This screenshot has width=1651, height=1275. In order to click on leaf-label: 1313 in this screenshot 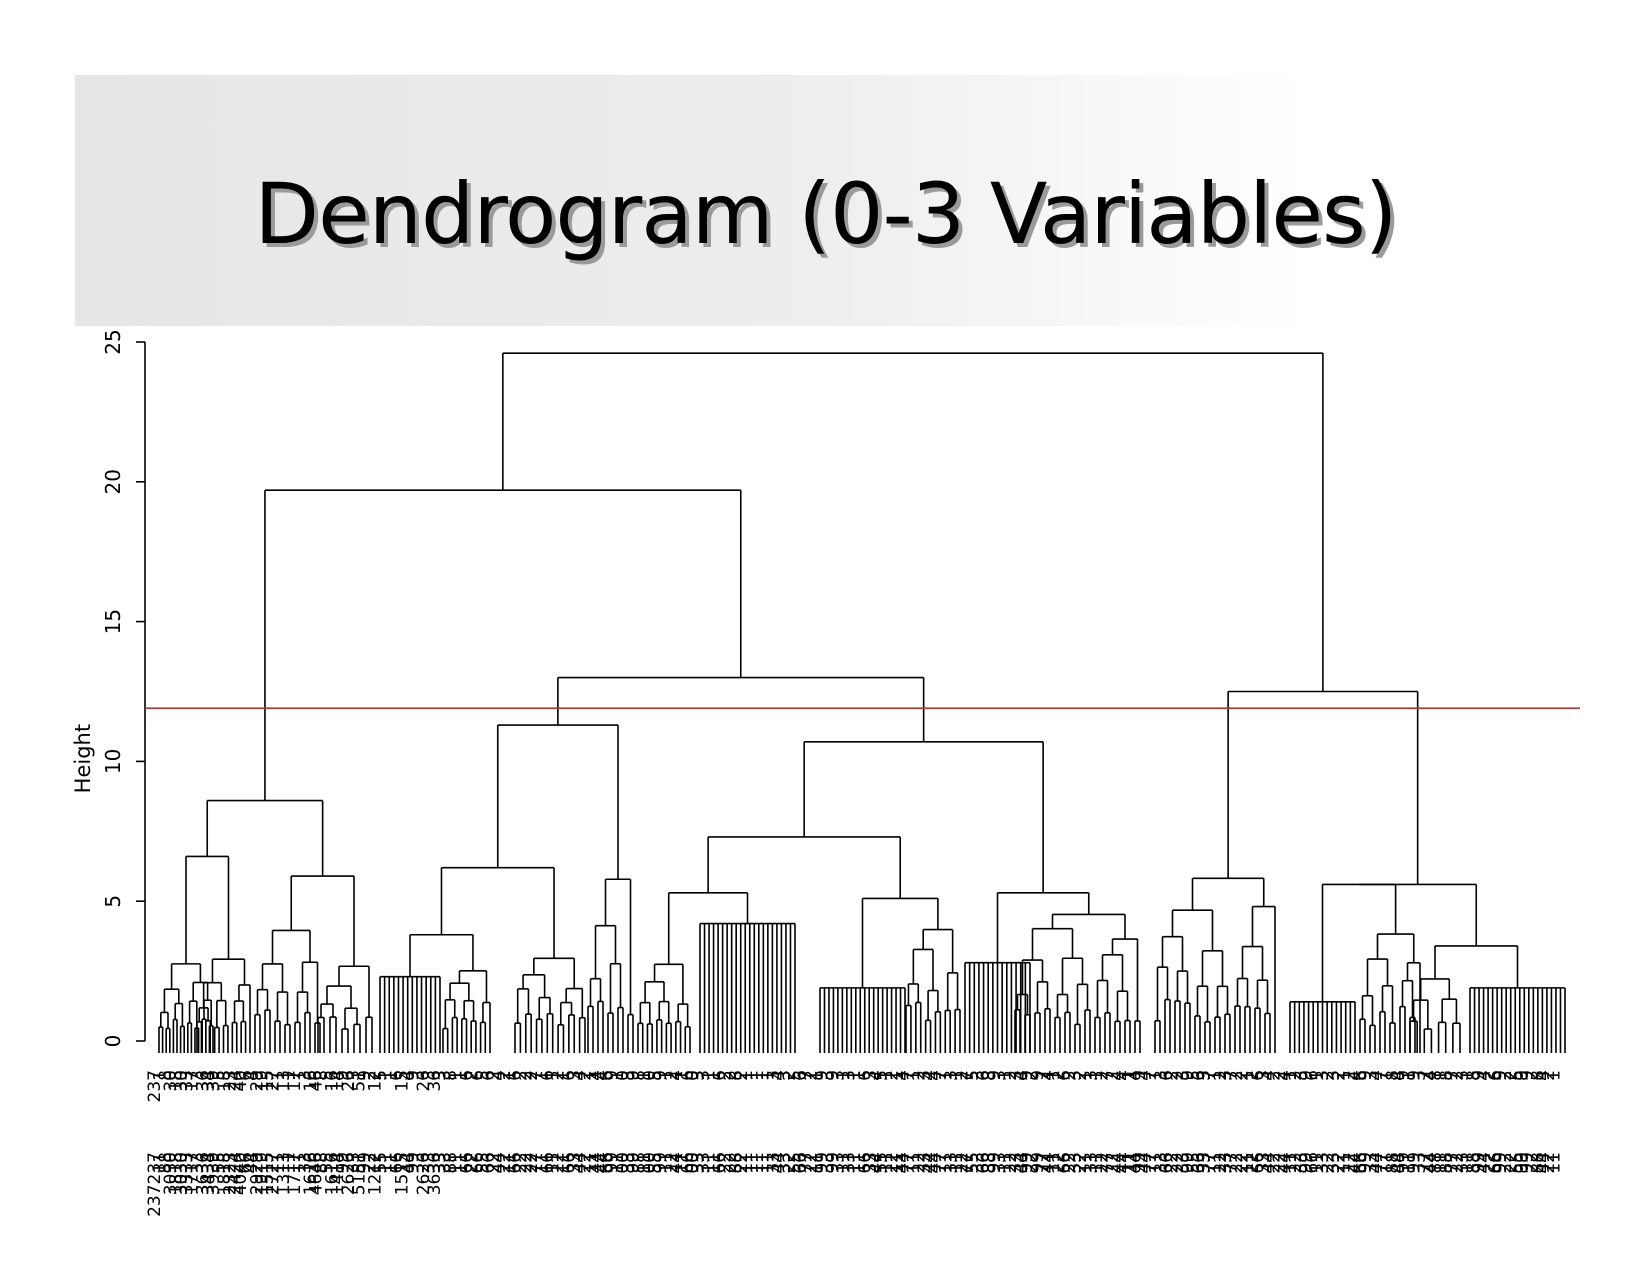, I will do `click(284, 1173)`.